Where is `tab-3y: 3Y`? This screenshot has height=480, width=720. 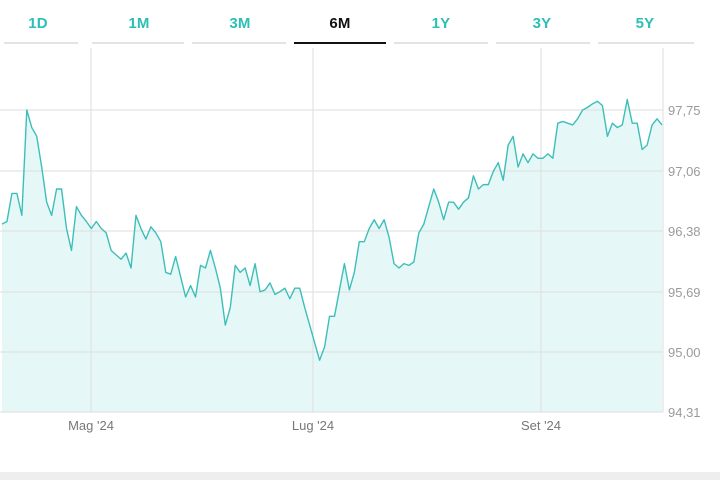
tab-3y: 3Y is located at coordinates (543, 23).